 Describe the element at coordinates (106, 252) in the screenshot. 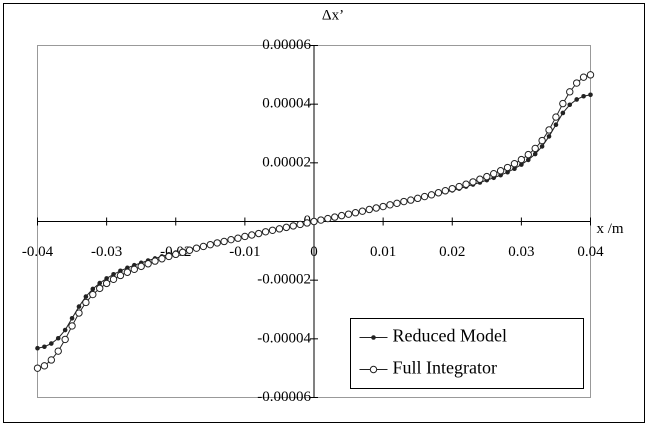

I see `x-tick-label: -0.03` at that location.